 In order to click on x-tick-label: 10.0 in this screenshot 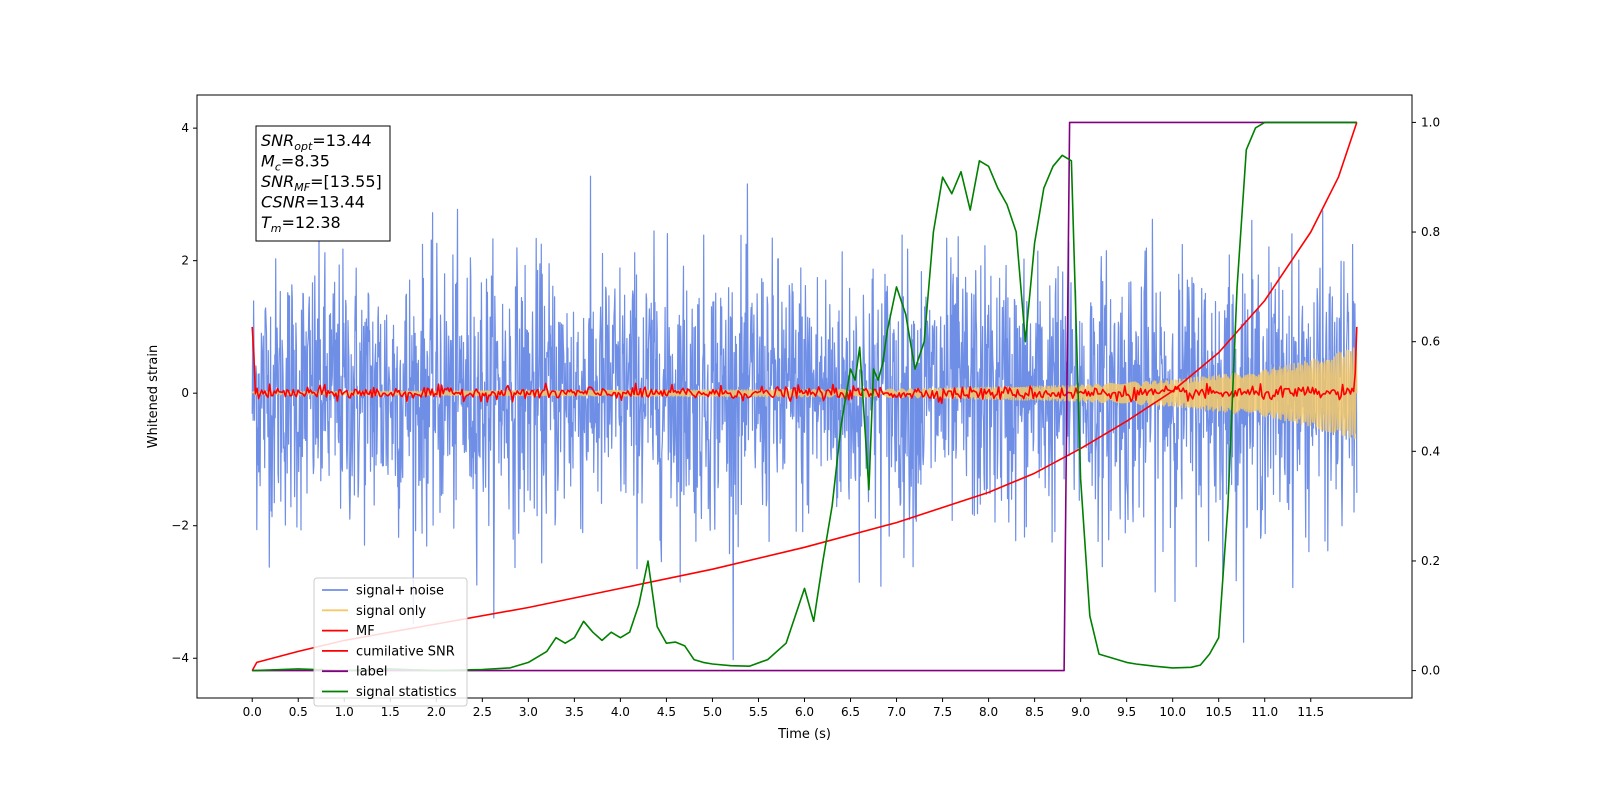, I will do `click(1172, 712)`.